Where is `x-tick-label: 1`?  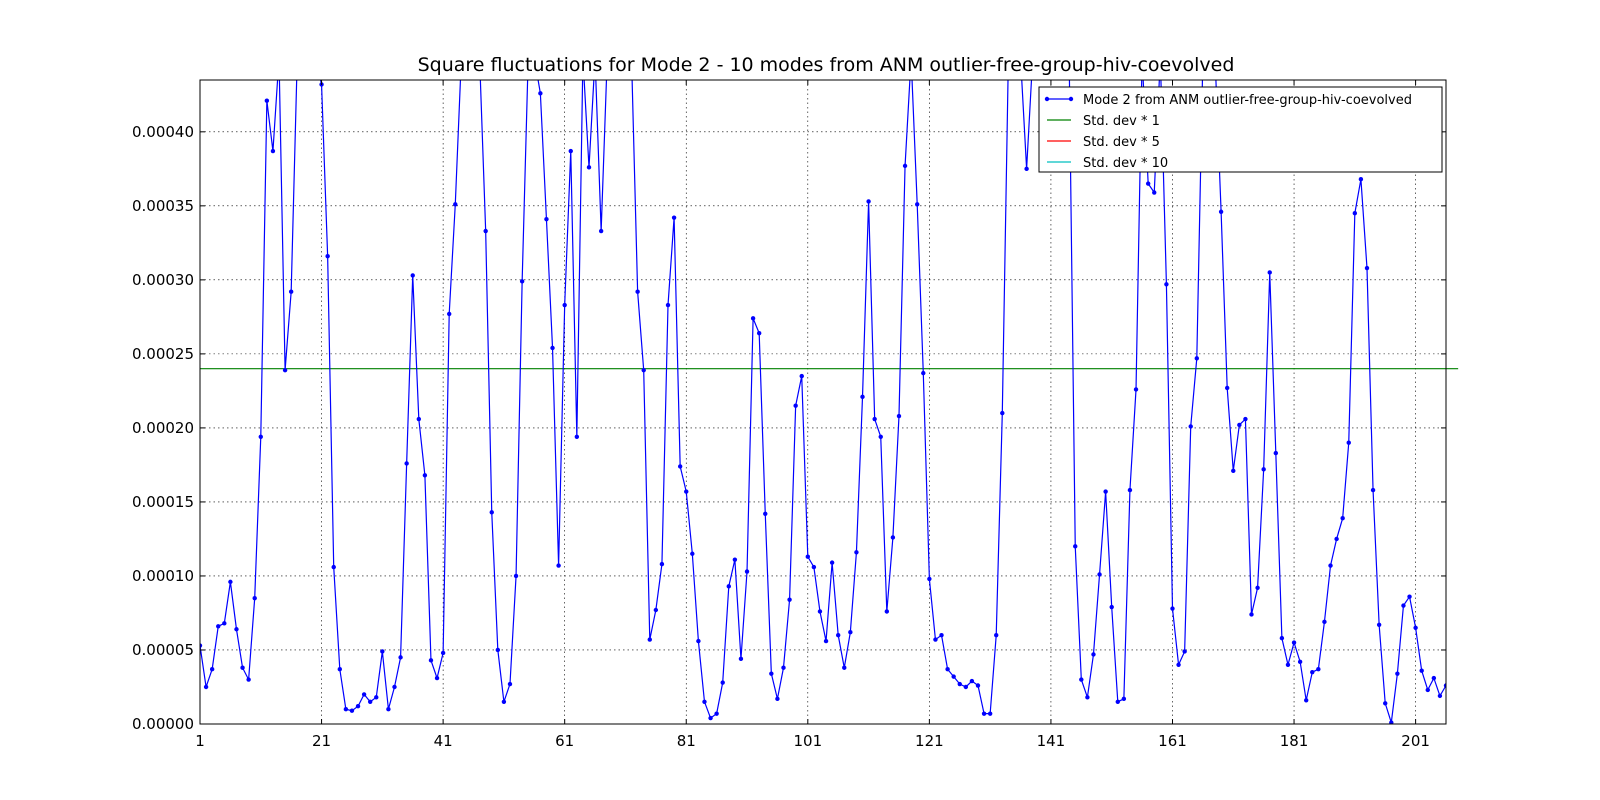 x-tick-label: 1 is located at coordinates (200, 741).